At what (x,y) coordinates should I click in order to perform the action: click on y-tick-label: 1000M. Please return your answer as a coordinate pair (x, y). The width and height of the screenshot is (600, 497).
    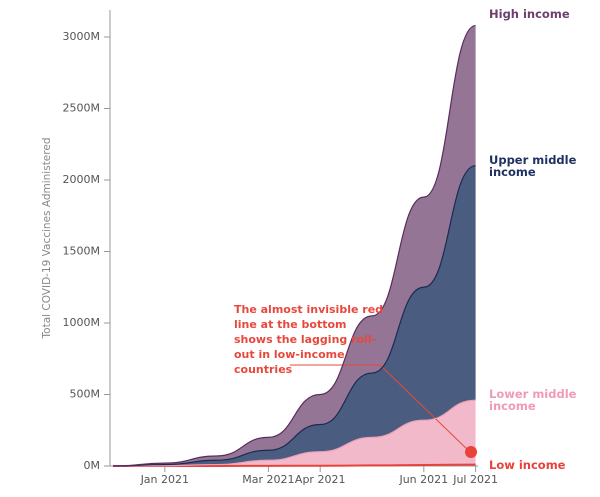
    Looking at the image, I should click on (82, 322).